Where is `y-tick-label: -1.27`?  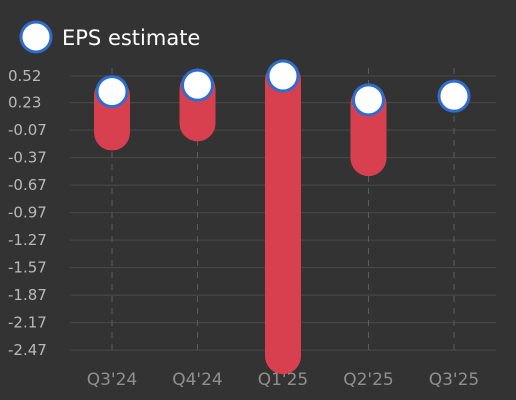
y-tick-label: -1.27 is located at coordinates (27, 240).